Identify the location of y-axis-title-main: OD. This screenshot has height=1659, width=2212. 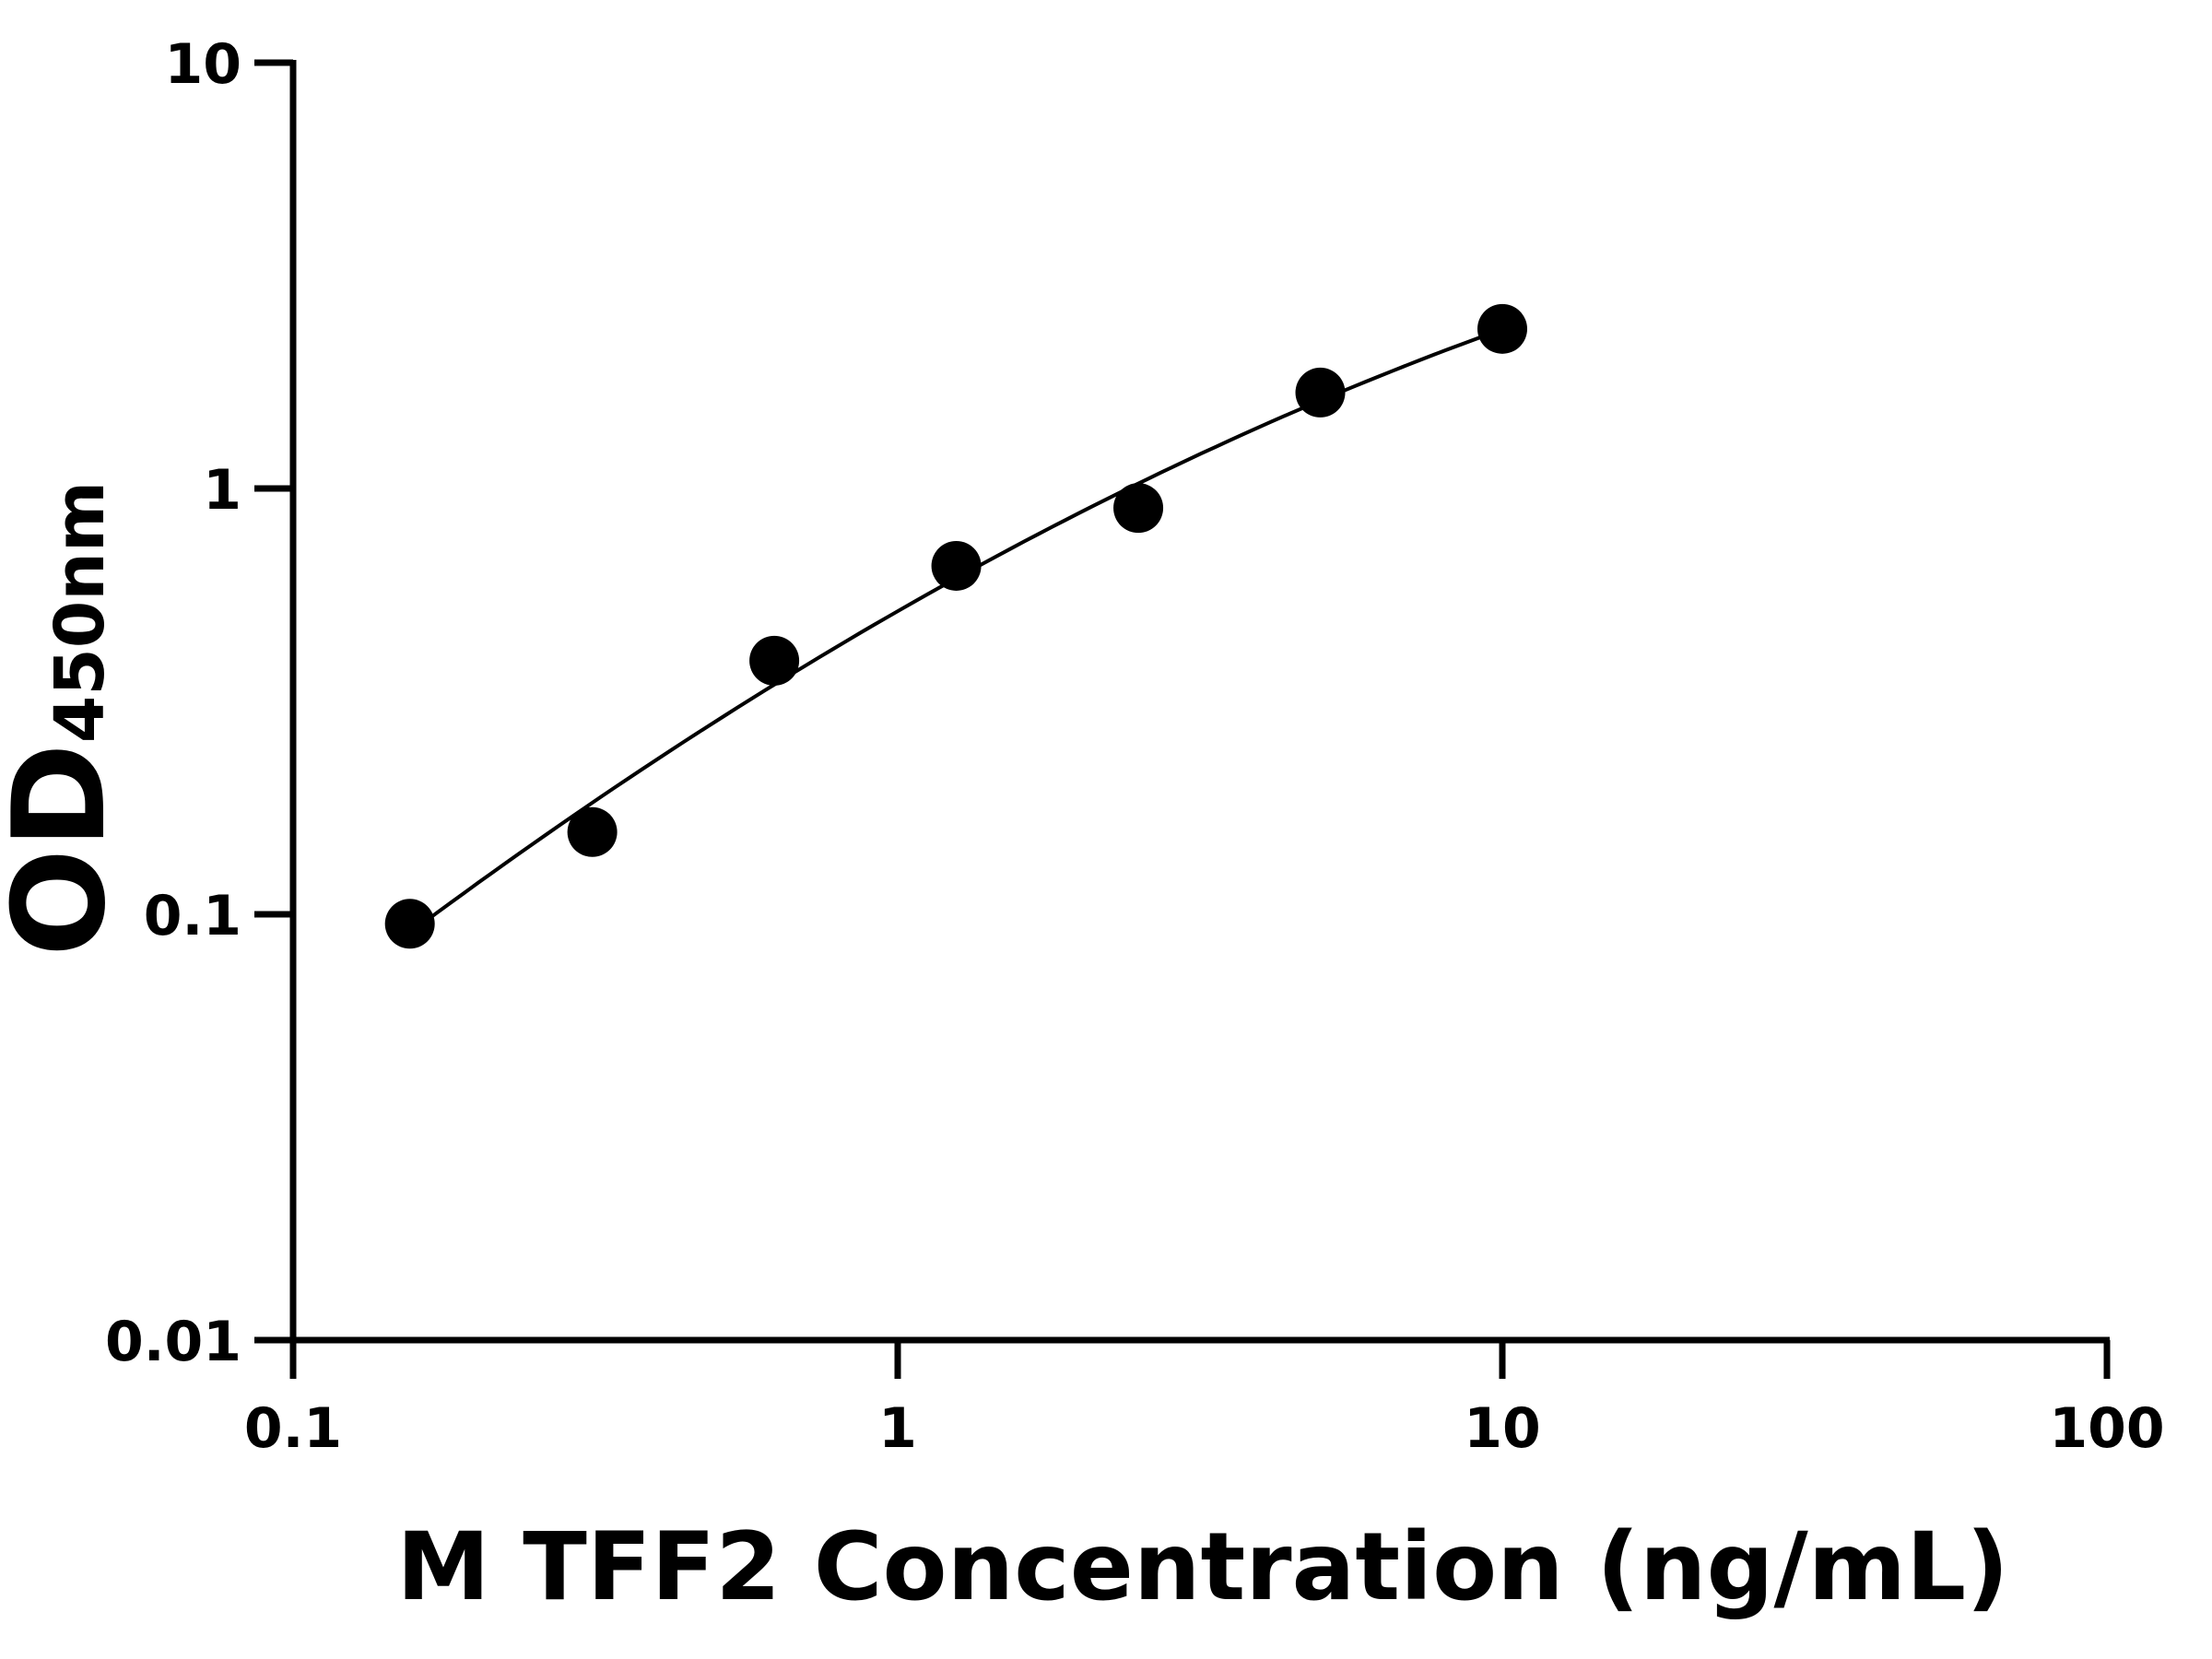
(67, 850).